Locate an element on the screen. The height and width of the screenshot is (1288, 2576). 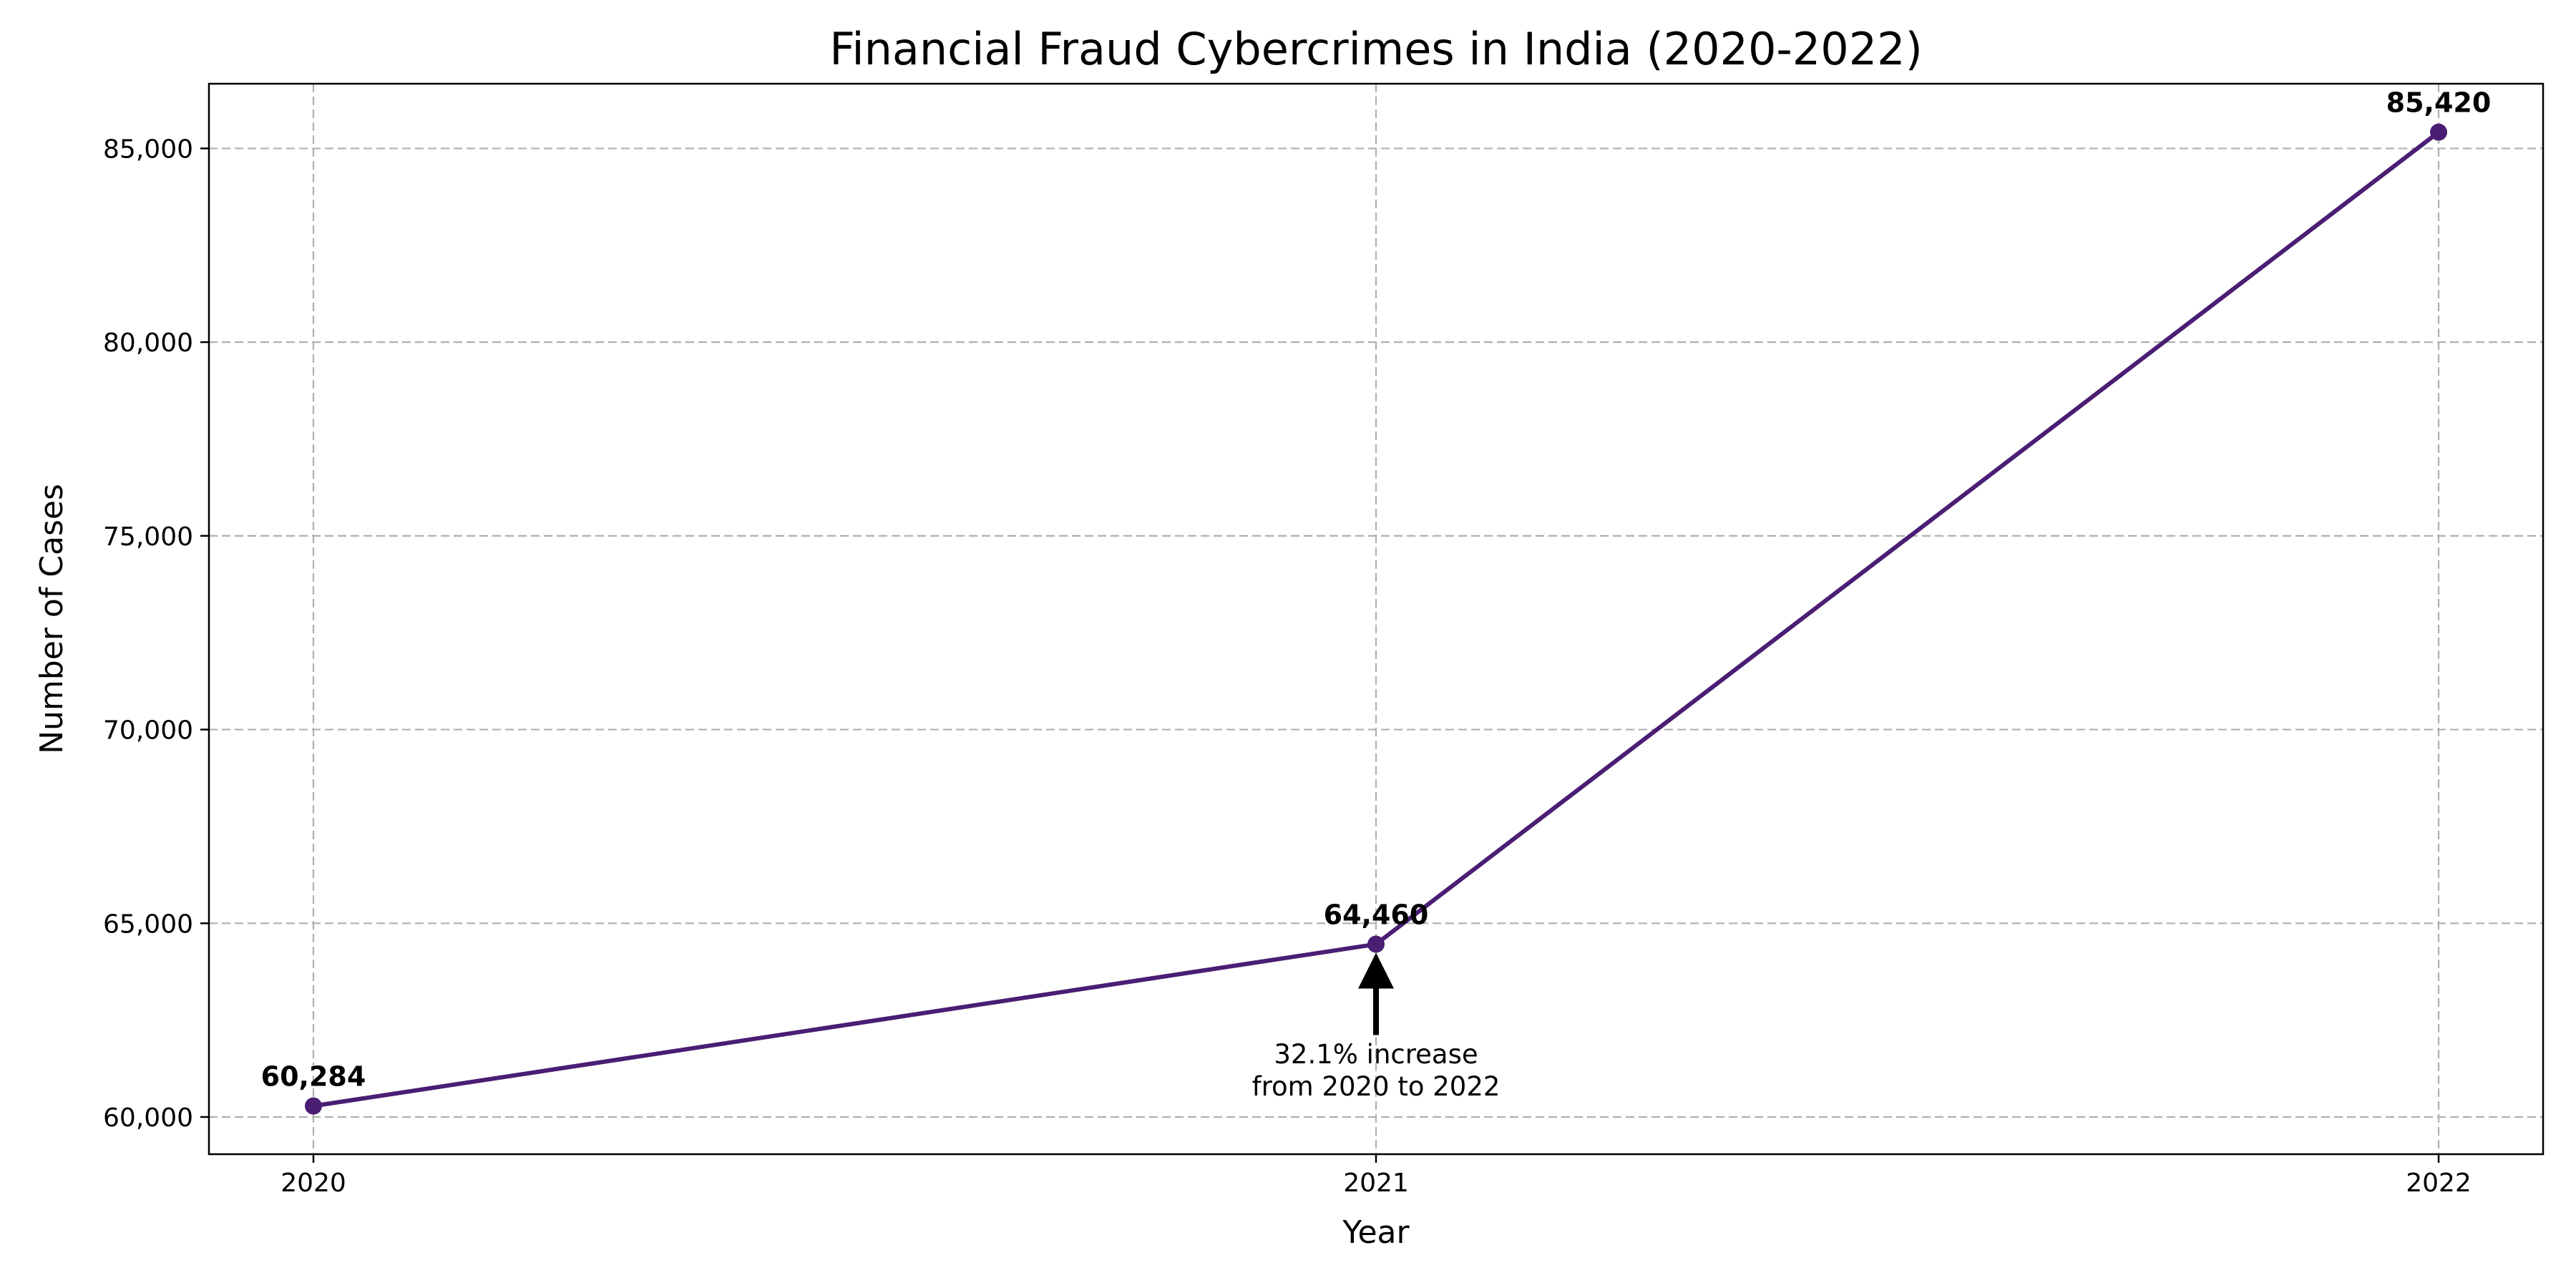
y-tick-label: 80,000 is located at coordinates (148, 343).